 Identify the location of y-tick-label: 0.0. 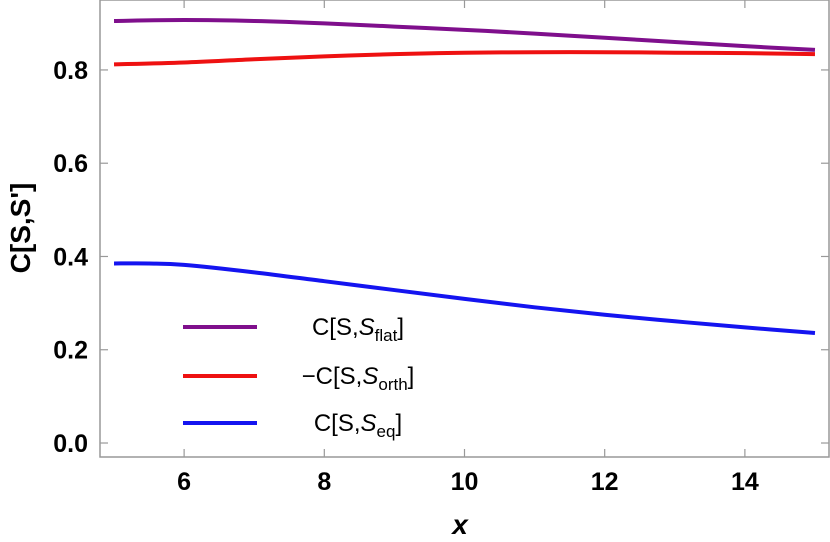
(70, 444).